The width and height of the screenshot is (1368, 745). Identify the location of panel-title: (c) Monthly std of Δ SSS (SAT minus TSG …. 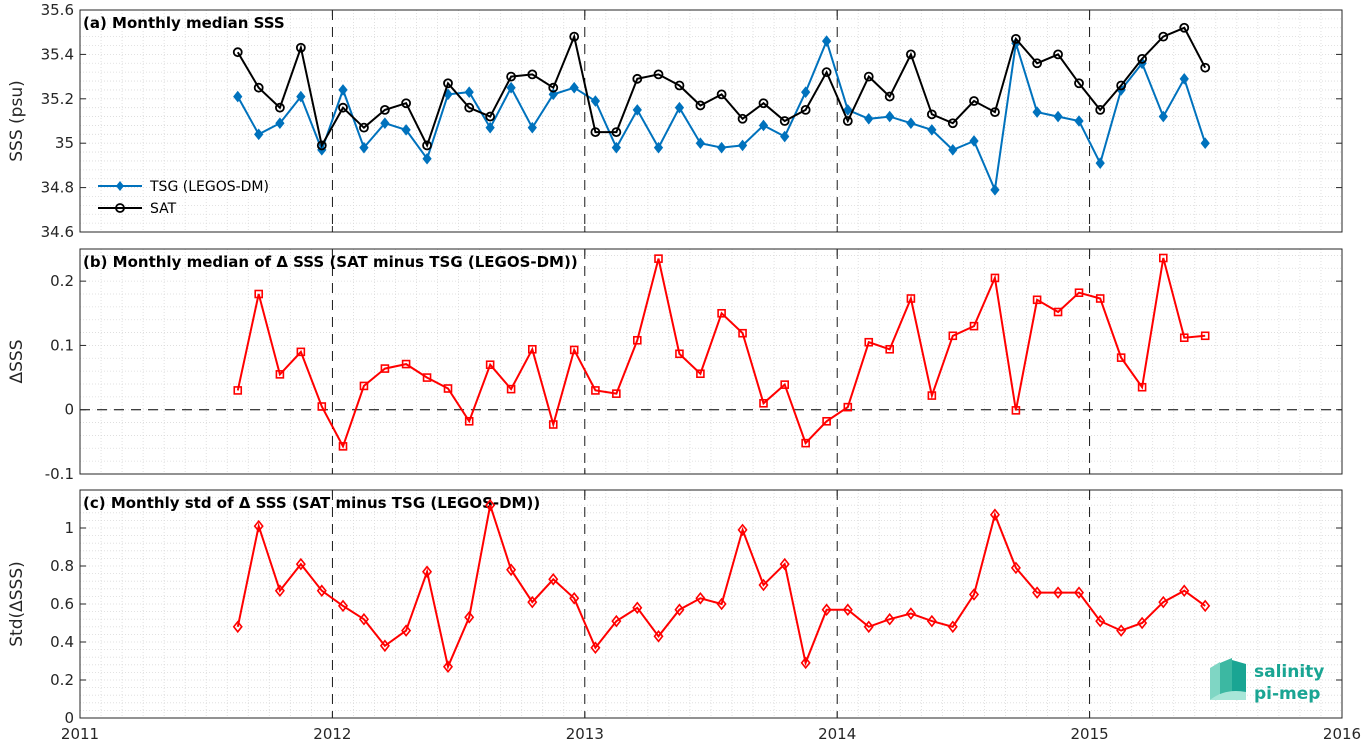
(311, 503).